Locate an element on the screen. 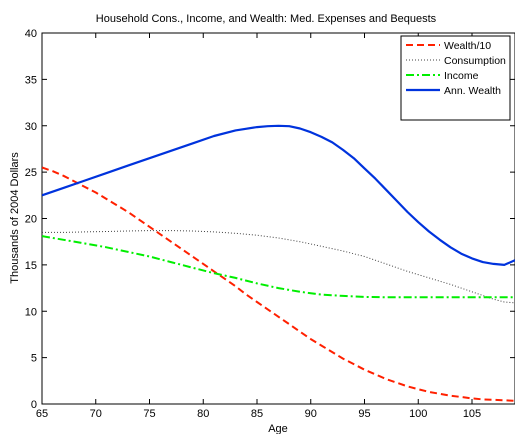 The height and width of the screenshot is (434, 515). legend: Wealth/10 Consumption Income Ann. Wealth is located at coordinates (455, 78).